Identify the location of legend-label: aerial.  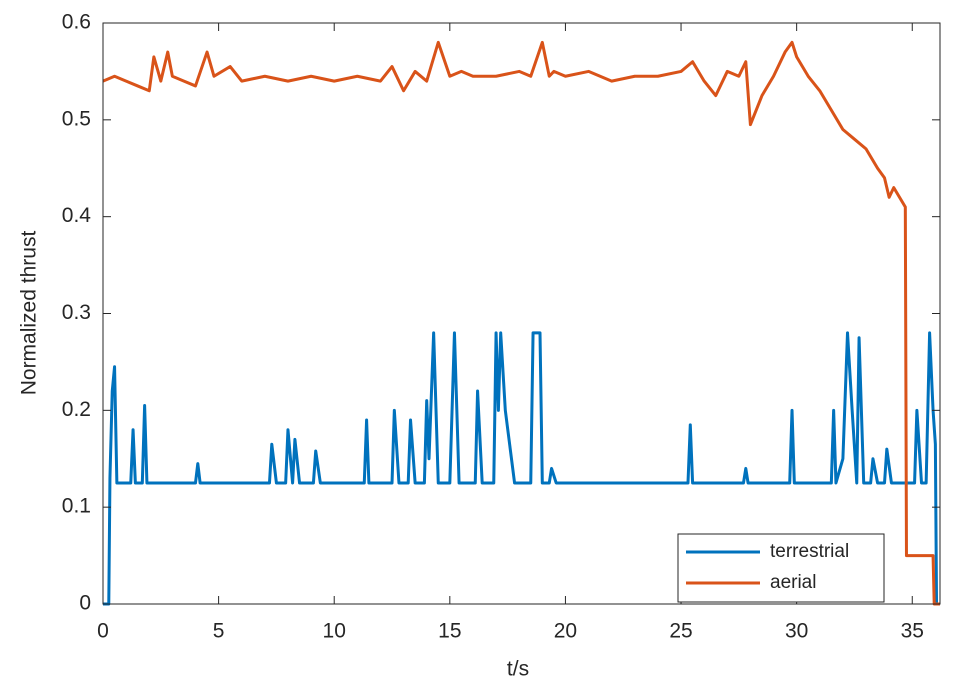
(793, 582).